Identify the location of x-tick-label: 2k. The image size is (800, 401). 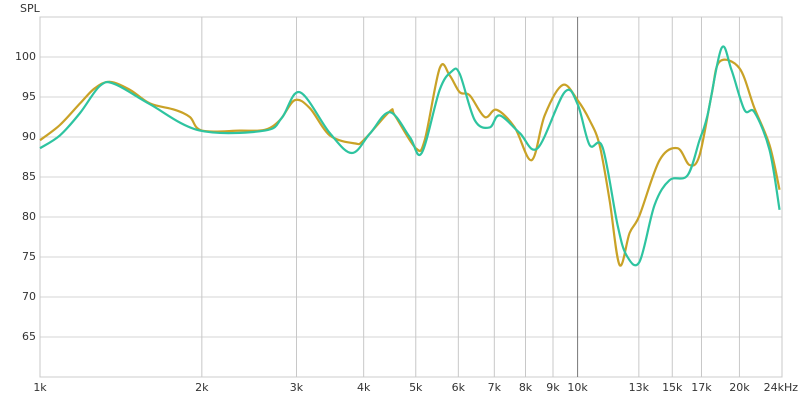
(202, 387).